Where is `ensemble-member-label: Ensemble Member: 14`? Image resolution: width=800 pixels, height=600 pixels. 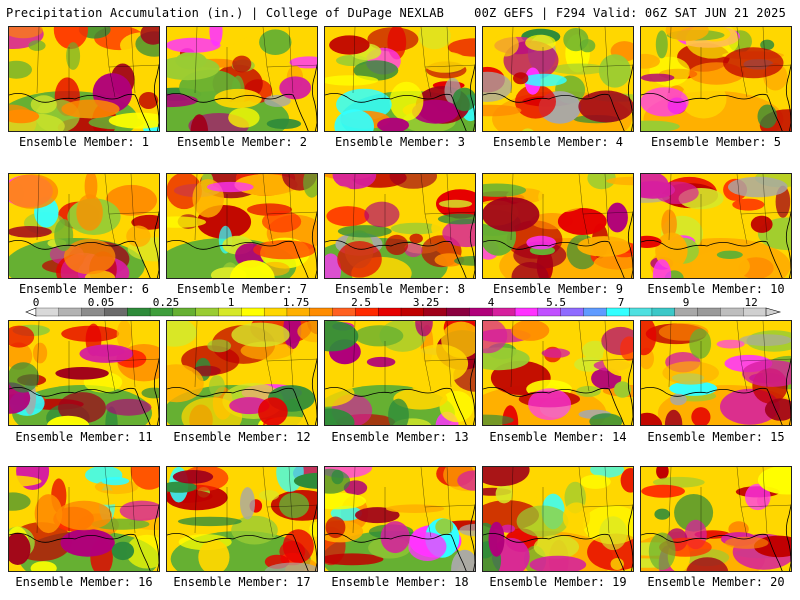
ensemble-member-label: Ensemble Member: 14 is located at coordinates (558, 437).